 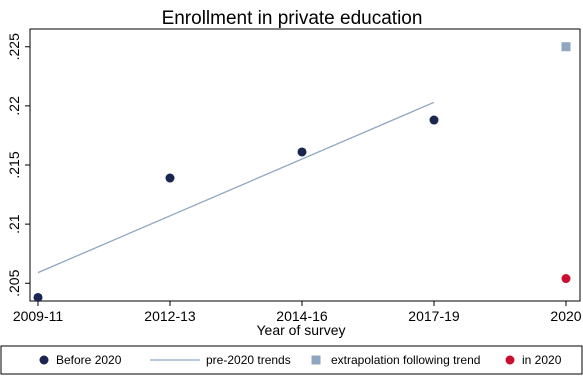 What do you see at coordinates (89, 360) in the screenshot?
I see `legend-label-before-2020: Before 2020` at bounding box center [89, 360].